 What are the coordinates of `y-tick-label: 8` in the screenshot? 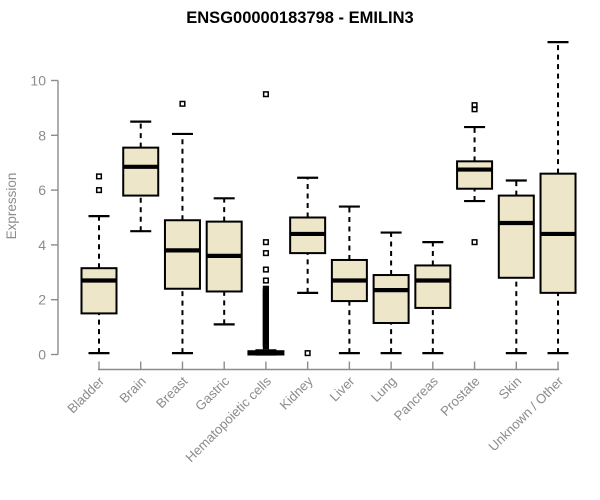 It's located at (42, 135).